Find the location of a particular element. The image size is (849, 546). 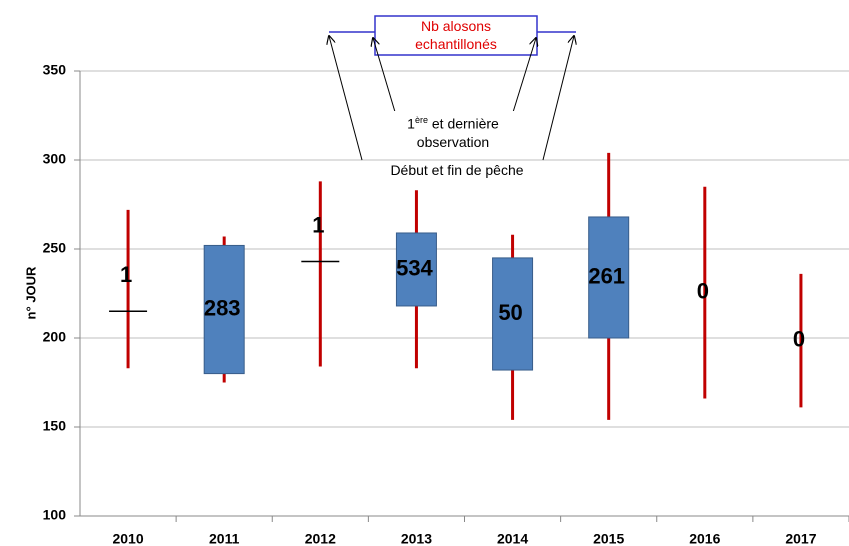

observation-note: 1ère et dernière observation is located at coordinates (453, 131).